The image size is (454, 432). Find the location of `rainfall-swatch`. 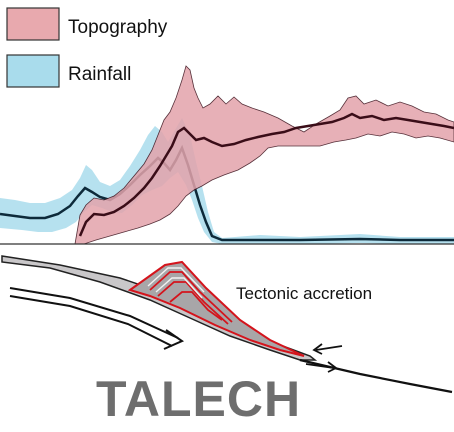

rainfall-swatch is located at coordinates (33, 71).